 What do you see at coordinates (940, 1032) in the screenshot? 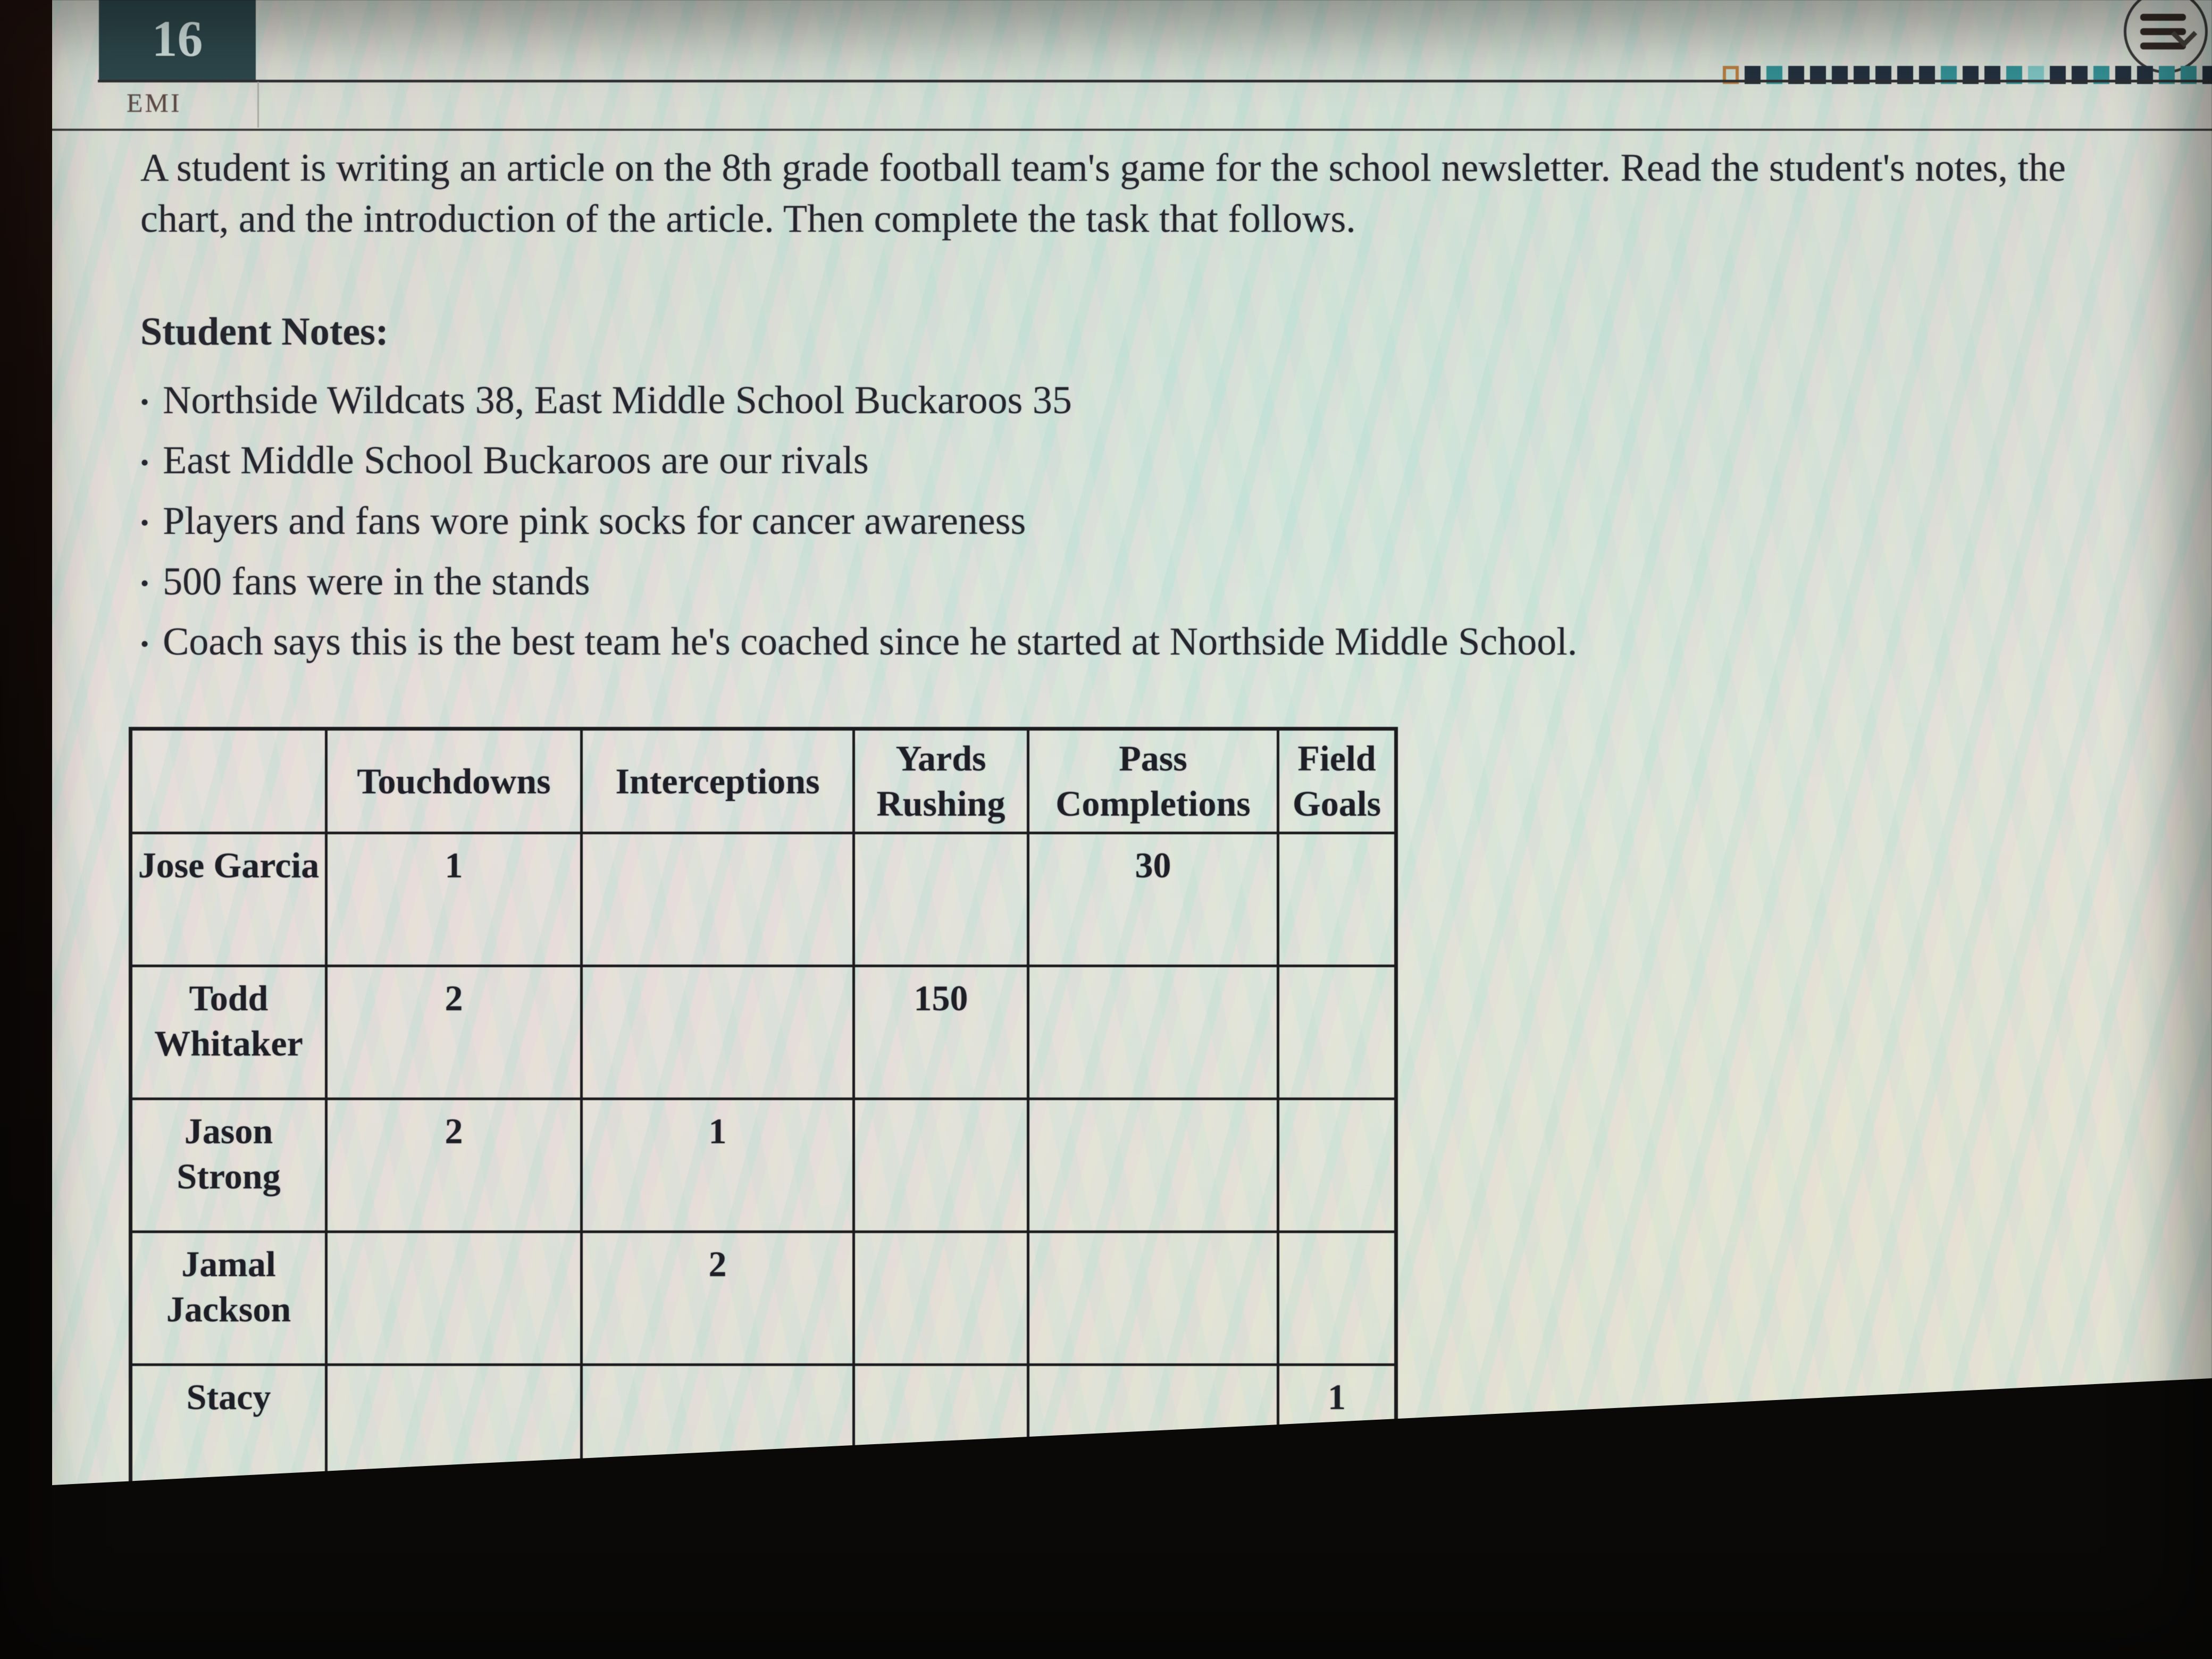
I see `stat-cell: 150` at bounding box center [940, 1032].